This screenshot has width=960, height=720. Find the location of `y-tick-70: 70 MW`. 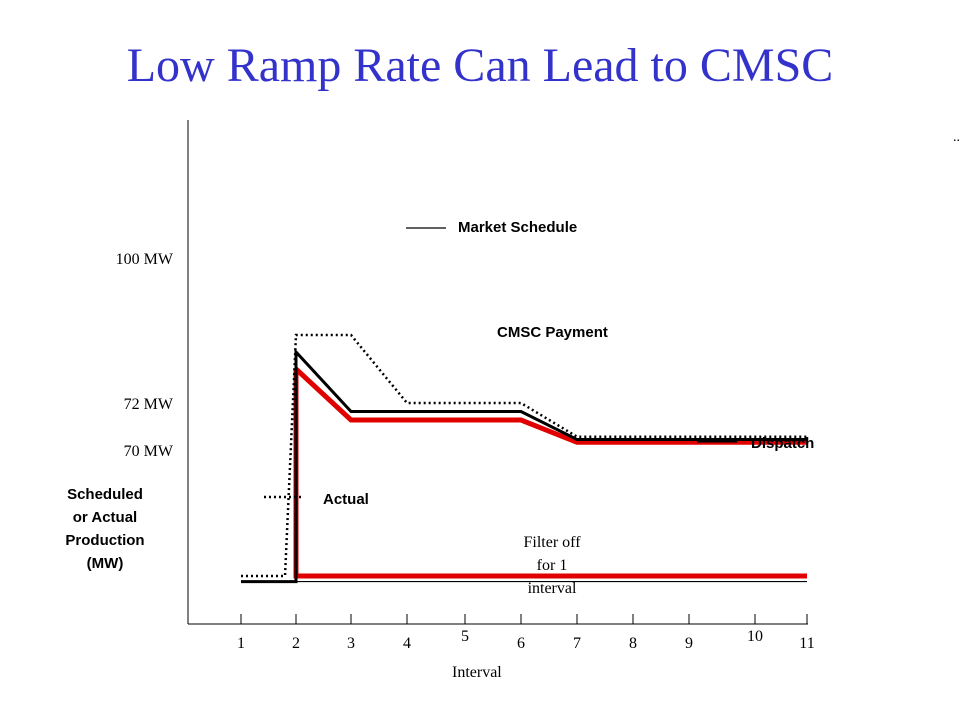

y-tick-70: 70 MW is located at coordinates (148, 451).